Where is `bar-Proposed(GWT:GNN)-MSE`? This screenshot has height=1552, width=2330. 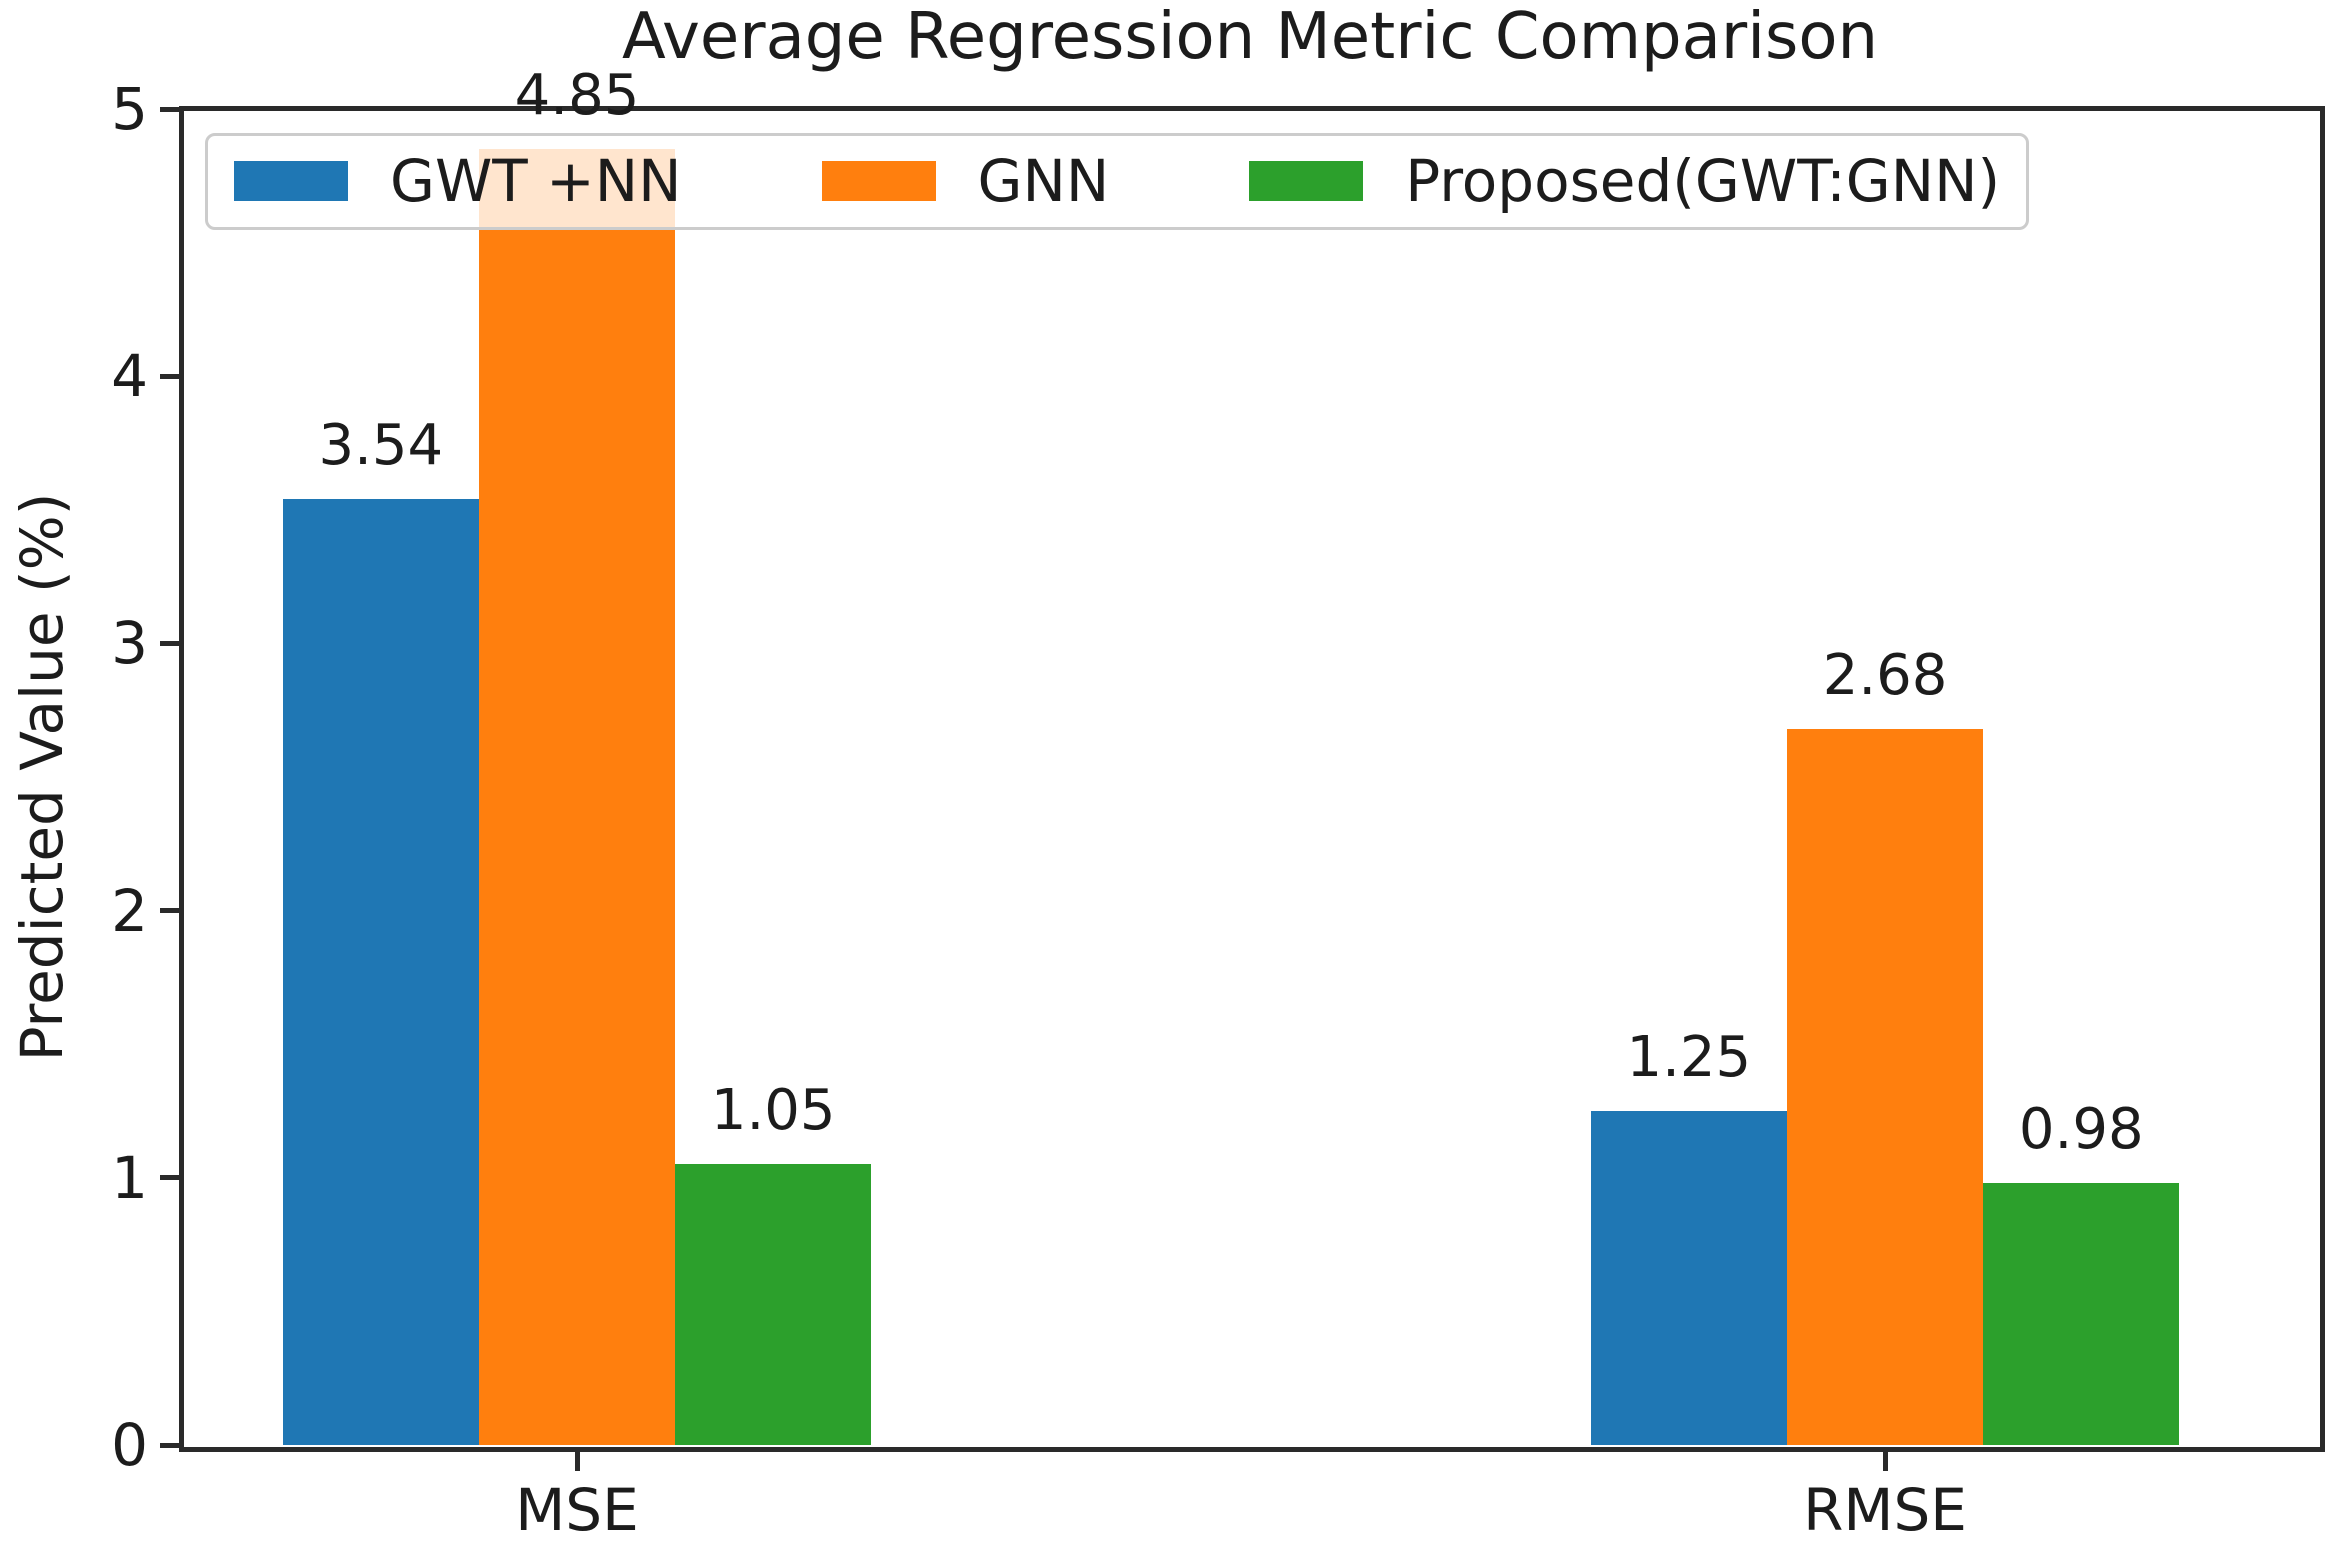 bar-Proposed(GWT:GNN)-MSE is located at coordinates (773, 1304).